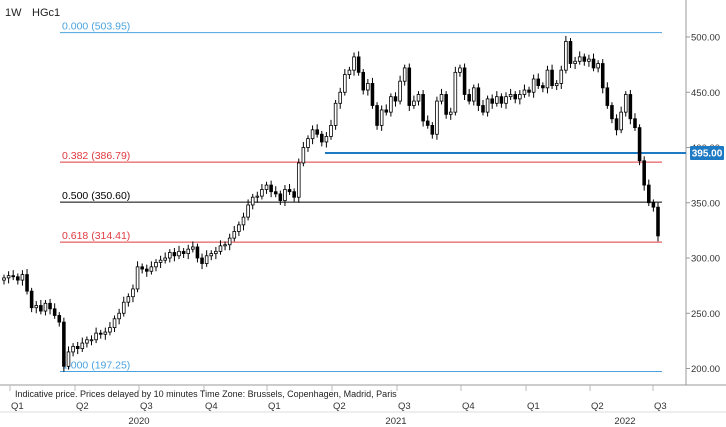 This screenshot has width=726, height=427. I want to click on y-tick-label: 300.00, so click(705, 259).